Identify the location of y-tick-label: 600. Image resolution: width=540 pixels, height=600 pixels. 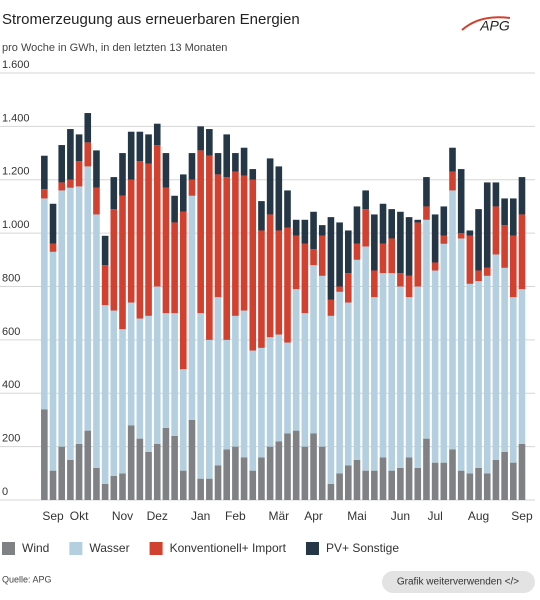
(11, 332).